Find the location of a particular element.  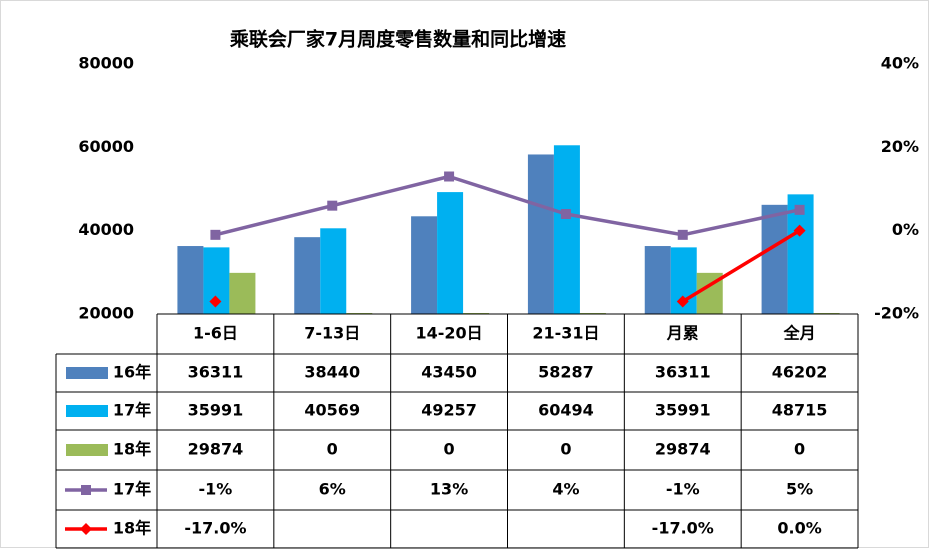

table-cell: 40569 is located at coordinates (332, 410).